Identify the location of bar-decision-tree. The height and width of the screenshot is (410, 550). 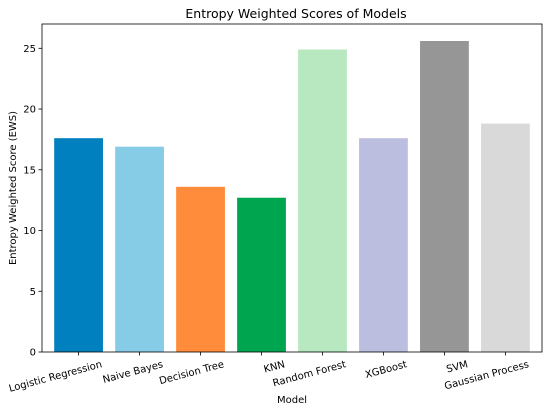
(200, 269).